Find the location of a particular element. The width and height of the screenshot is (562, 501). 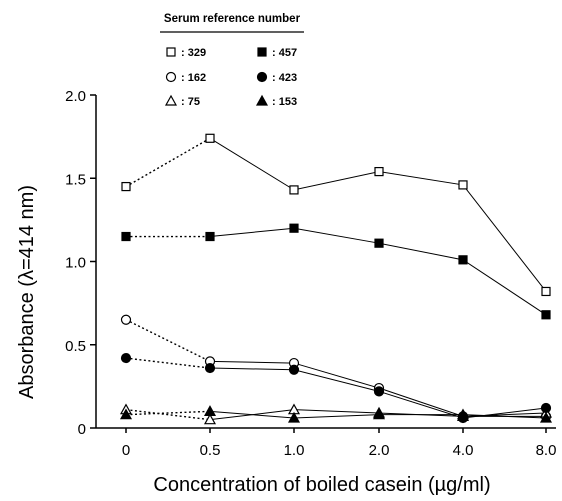

x-tick-label: 0.5 is located at coordinates (210, 450).